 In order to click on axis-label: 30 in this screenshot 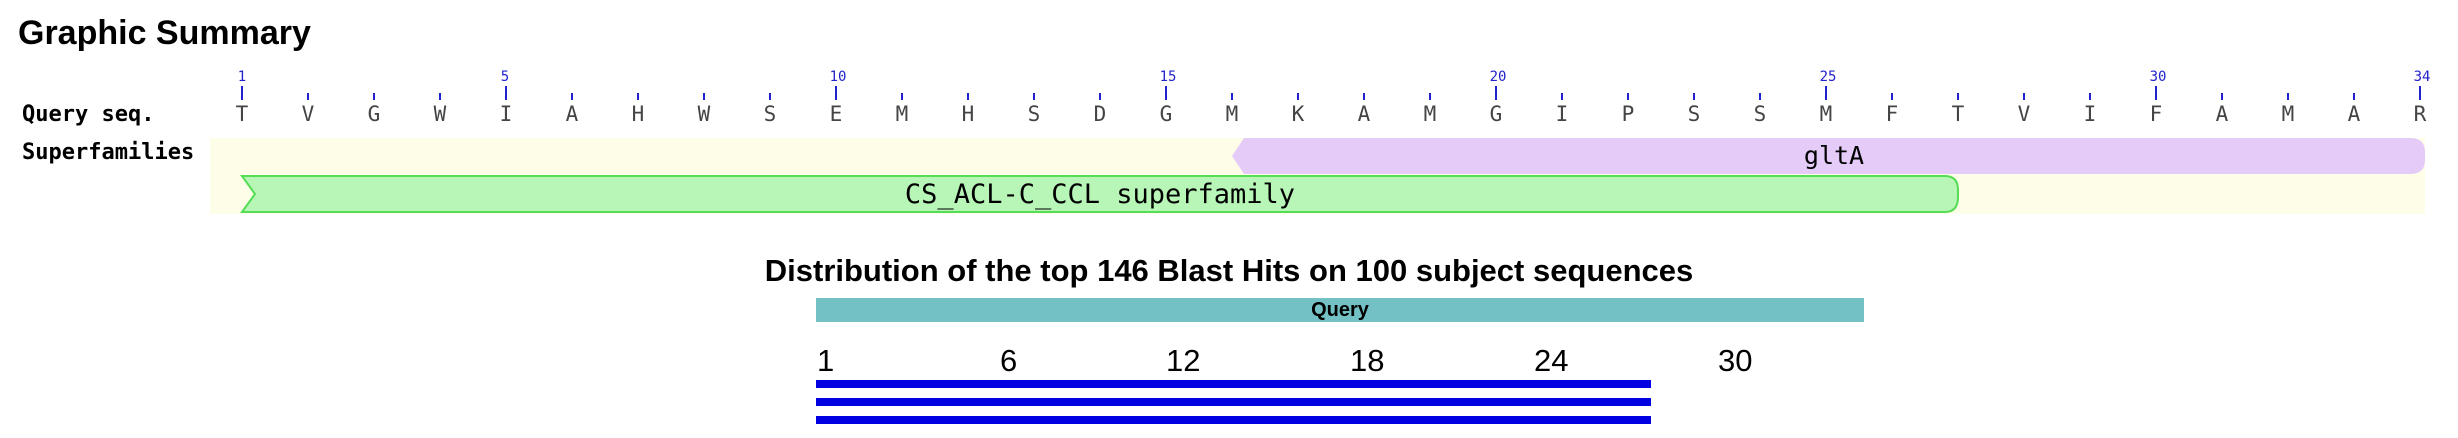, I will do `click(1735, 361)`.